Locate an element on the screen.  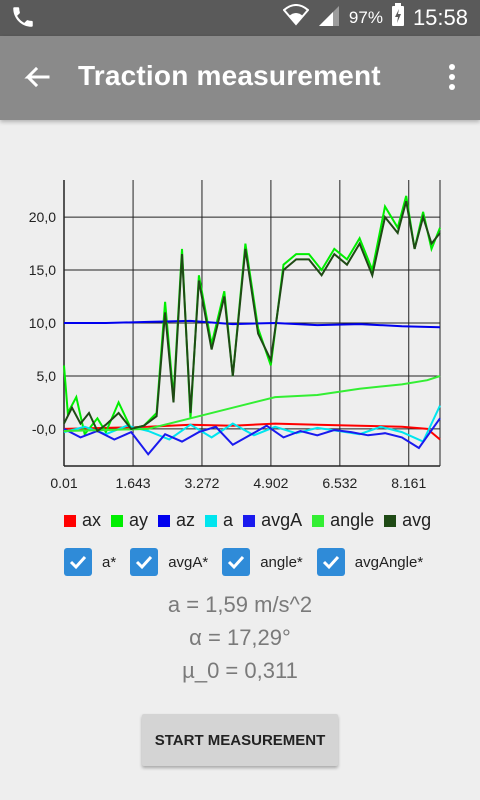
legend-item: avg is located at coordinates (407, 520).